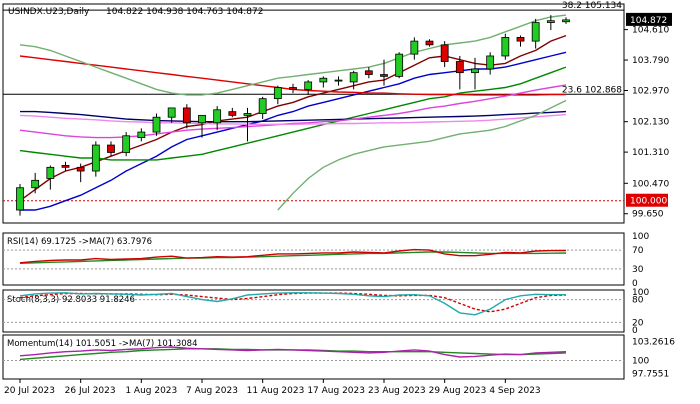 This screenshot has width=700, height=404. Describe the element at coordinates (648, 215) in the screenshot. I see `price-tick-label: 99.650` at that location.